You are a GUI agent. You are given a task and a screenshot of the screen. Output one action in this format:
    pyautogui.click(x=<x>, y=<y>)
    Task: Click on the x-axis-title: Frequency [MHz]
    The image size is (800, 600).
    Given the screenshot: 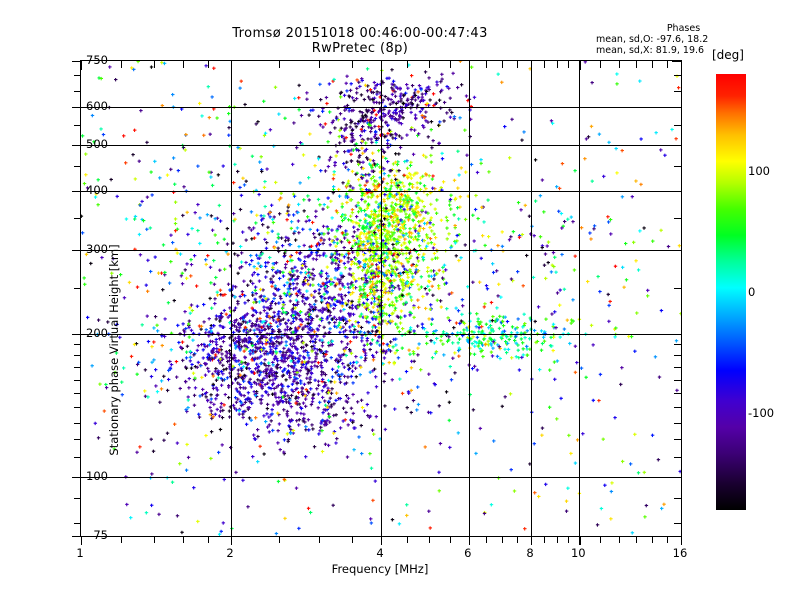 What is the action you would take?
    pyautogui.click(x=380, y=569)
    